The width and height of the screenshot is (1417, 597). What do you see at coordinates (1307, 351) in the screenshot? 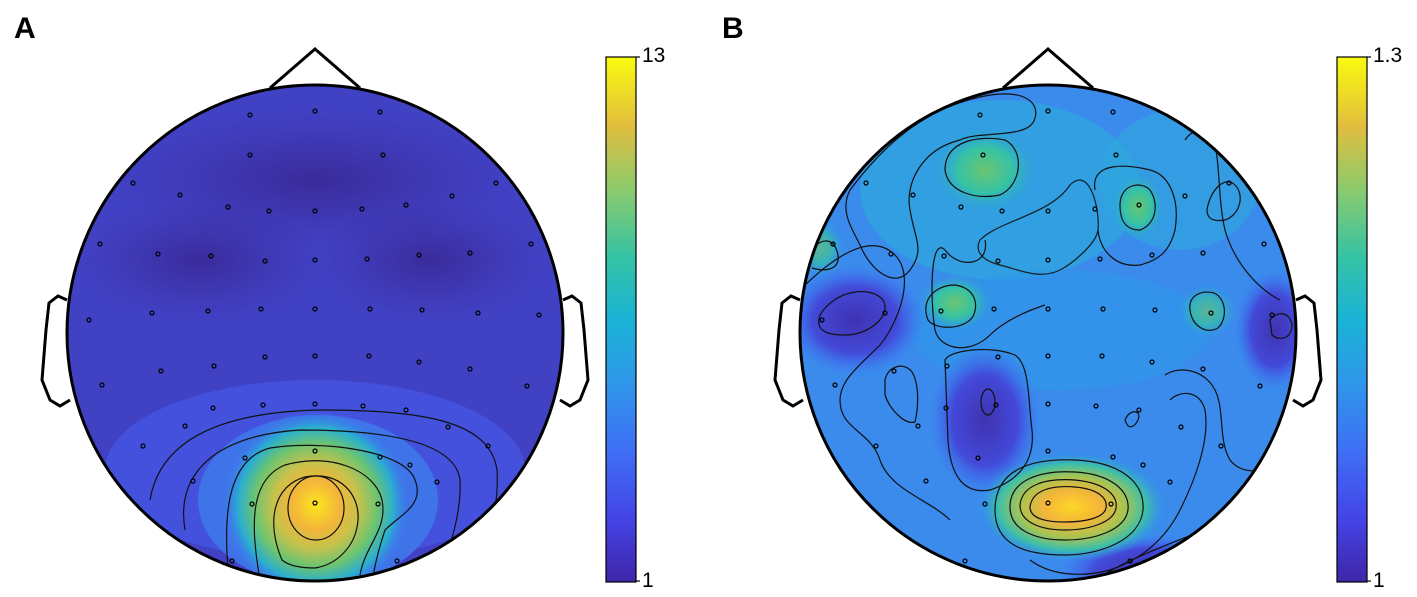
I see `right-ear-b` at bounding box center [1307, 351].